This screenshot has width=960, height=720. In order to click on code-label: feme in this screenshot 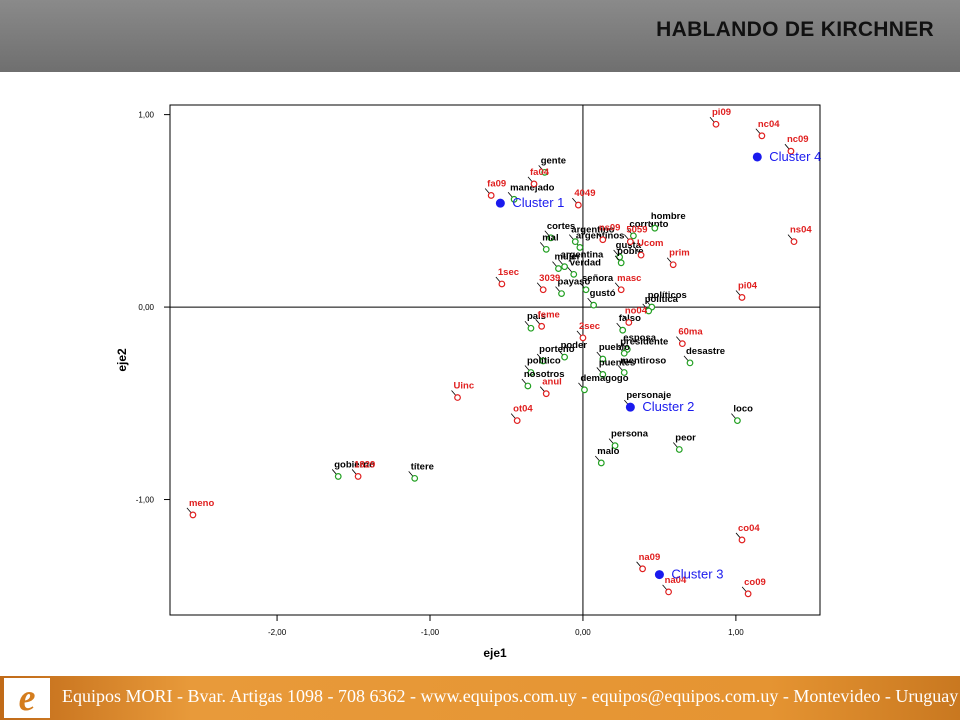, I will do `click(549, 314)`.